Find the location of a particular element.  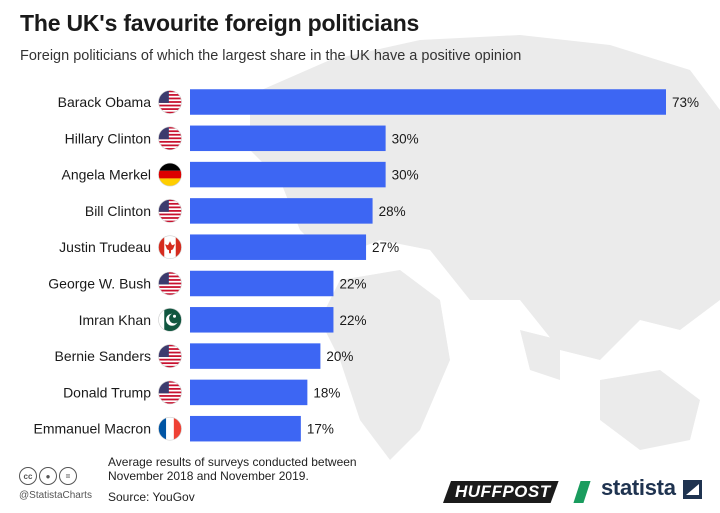

value-label: 28% is located at coordinates (392, 211).